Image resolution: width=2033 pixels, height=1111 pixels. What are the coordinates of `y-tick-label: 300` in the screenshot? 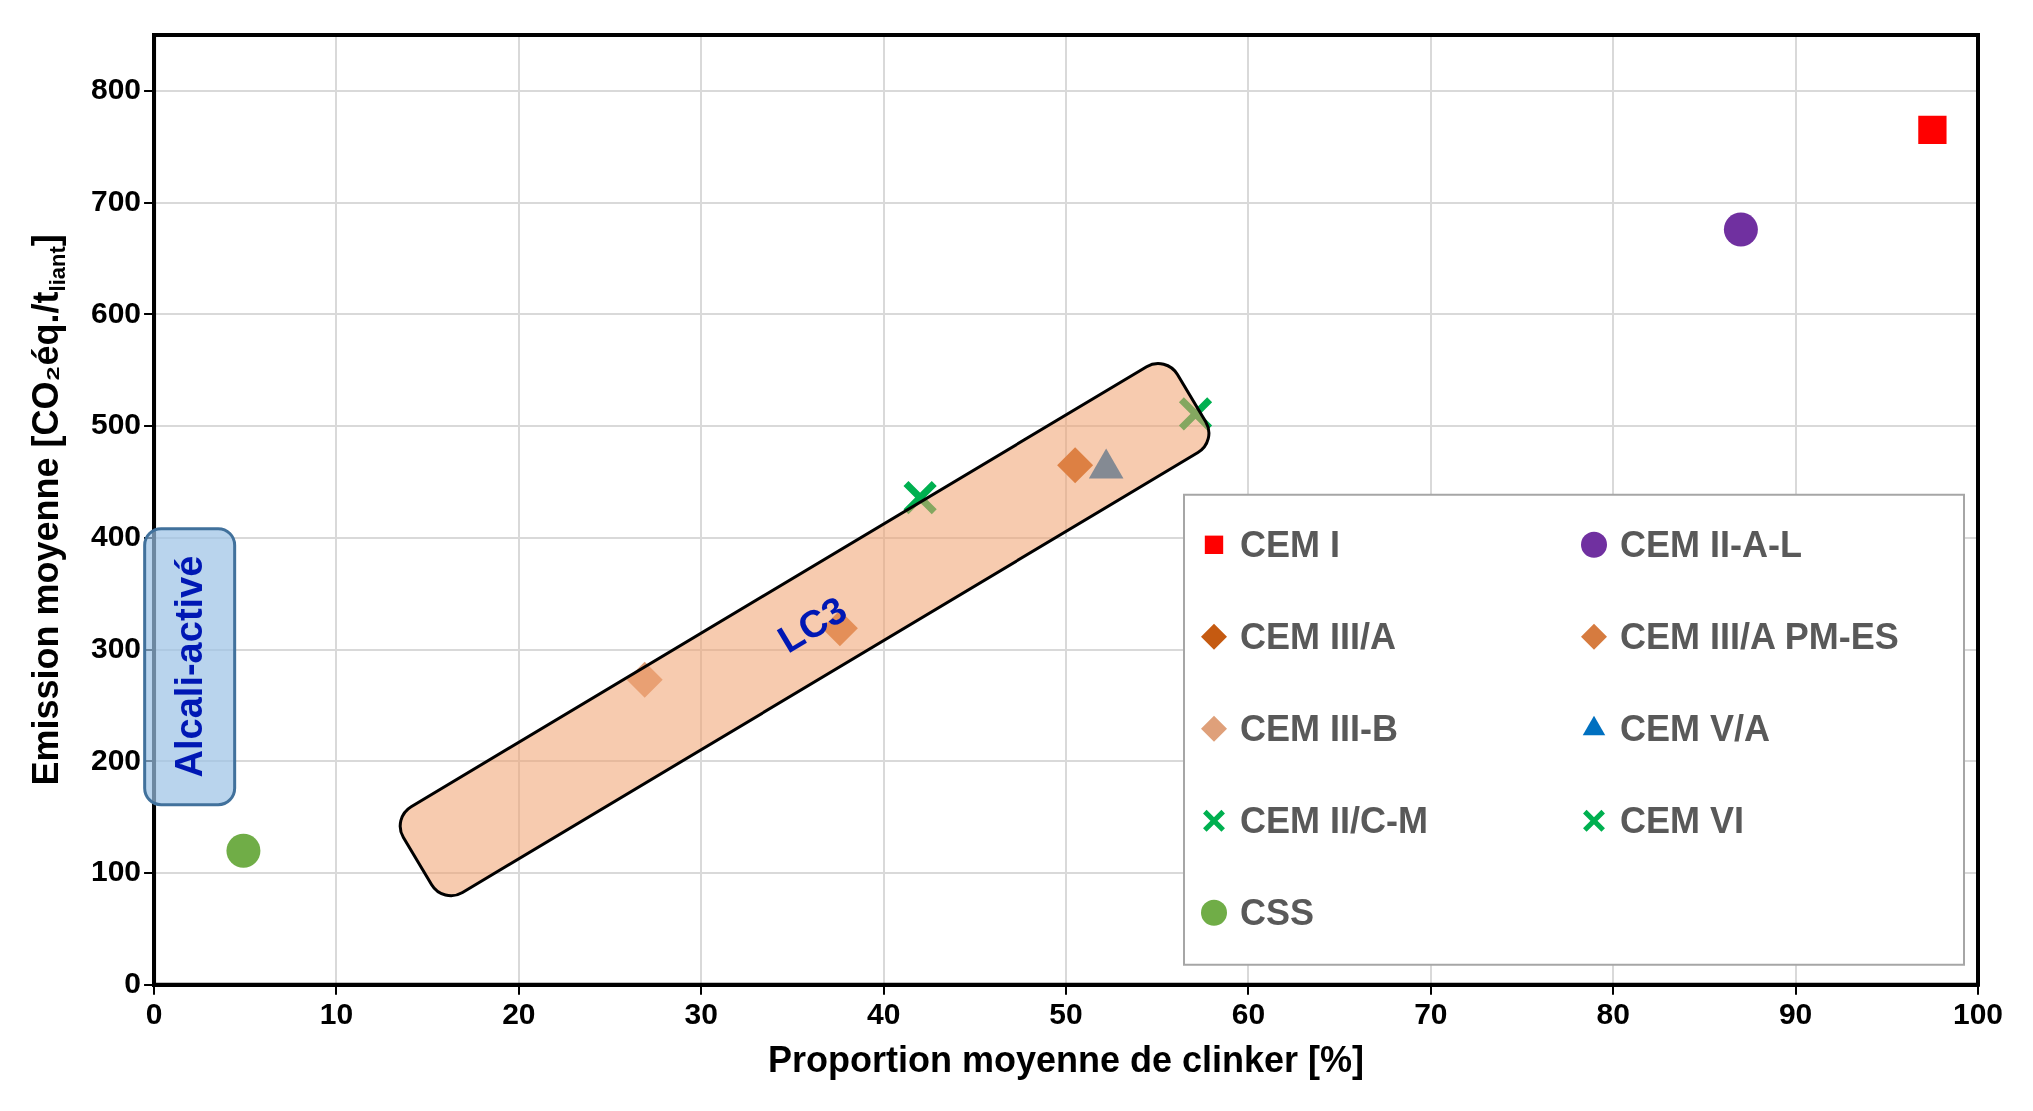 It's located at (116, 647).